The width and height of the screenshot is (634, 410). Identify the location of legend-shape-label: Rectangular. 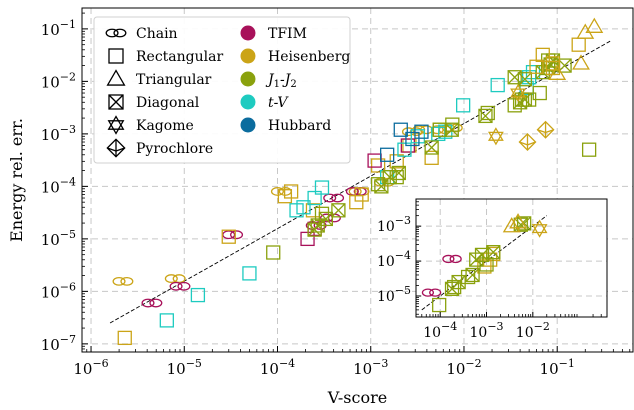
(179, 57).